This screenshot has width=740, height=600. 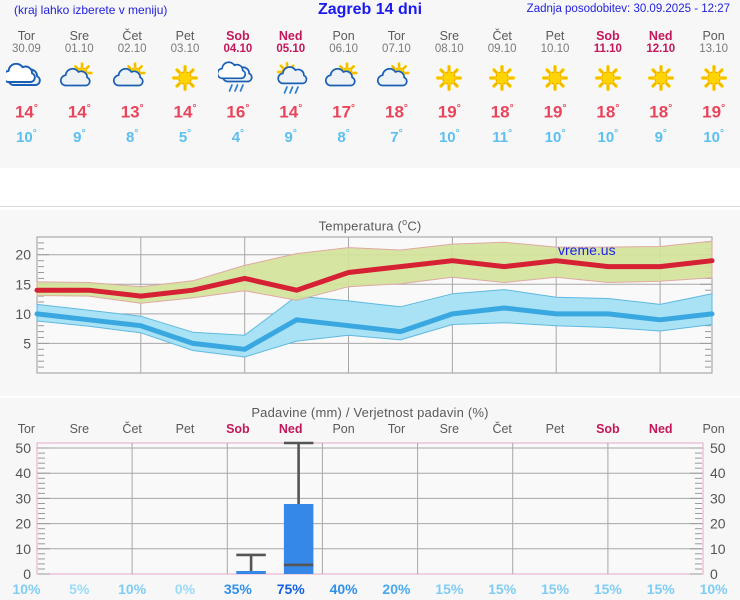 What do you see at coordinates (414, 226) in the screenshot?
I see `temperature-title-tail: C)` at bounding box center [414, 226].